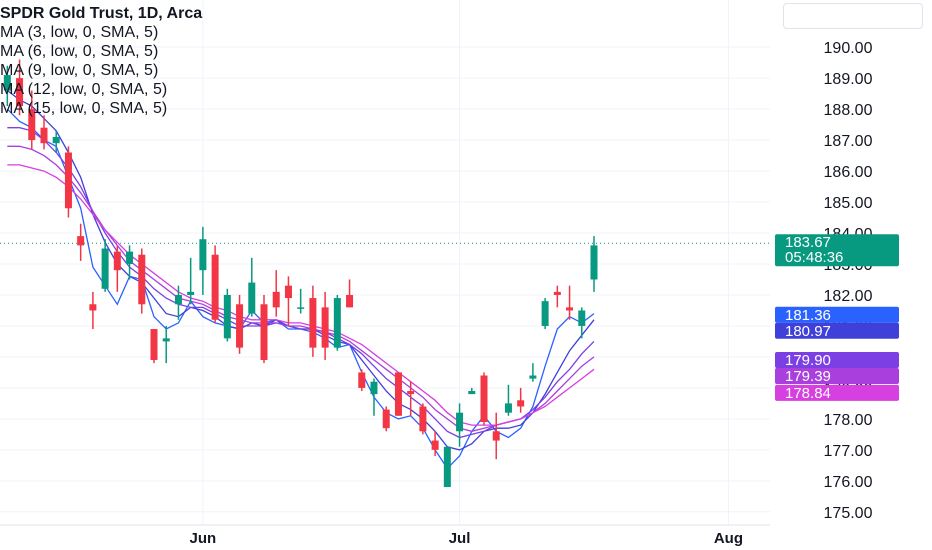 This screenshot has width=932, height=550. I want to click on price-scale-corner-box, so click(853, 16).